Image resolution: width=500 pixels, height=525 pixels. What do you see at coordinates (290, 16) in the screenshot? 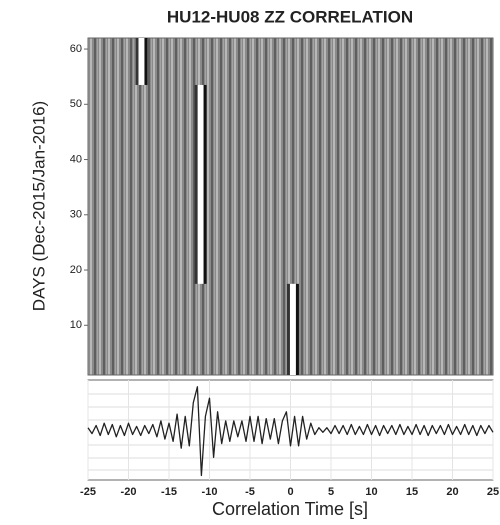
I see `chart-title: HU12-HU08 ZZ CORRELATION` at bounding box center [290, 16].